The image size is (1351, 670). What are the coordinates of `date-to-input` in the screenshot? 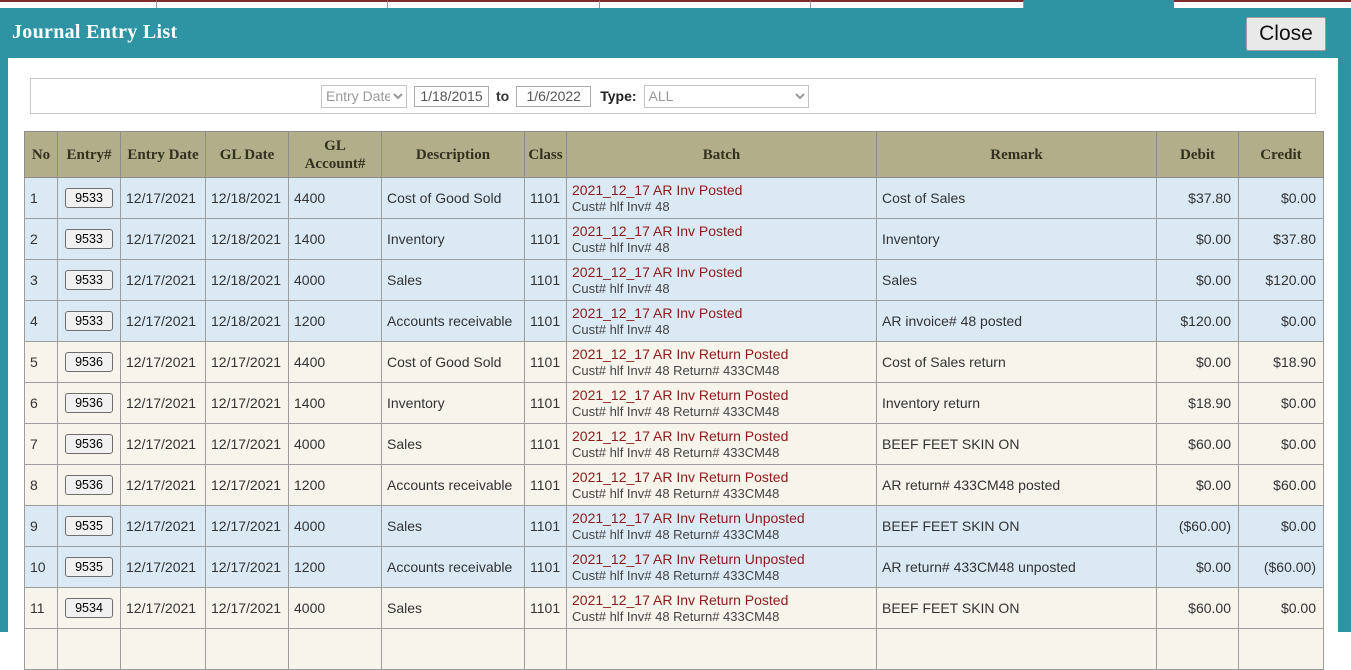 It's located at (553, 96).